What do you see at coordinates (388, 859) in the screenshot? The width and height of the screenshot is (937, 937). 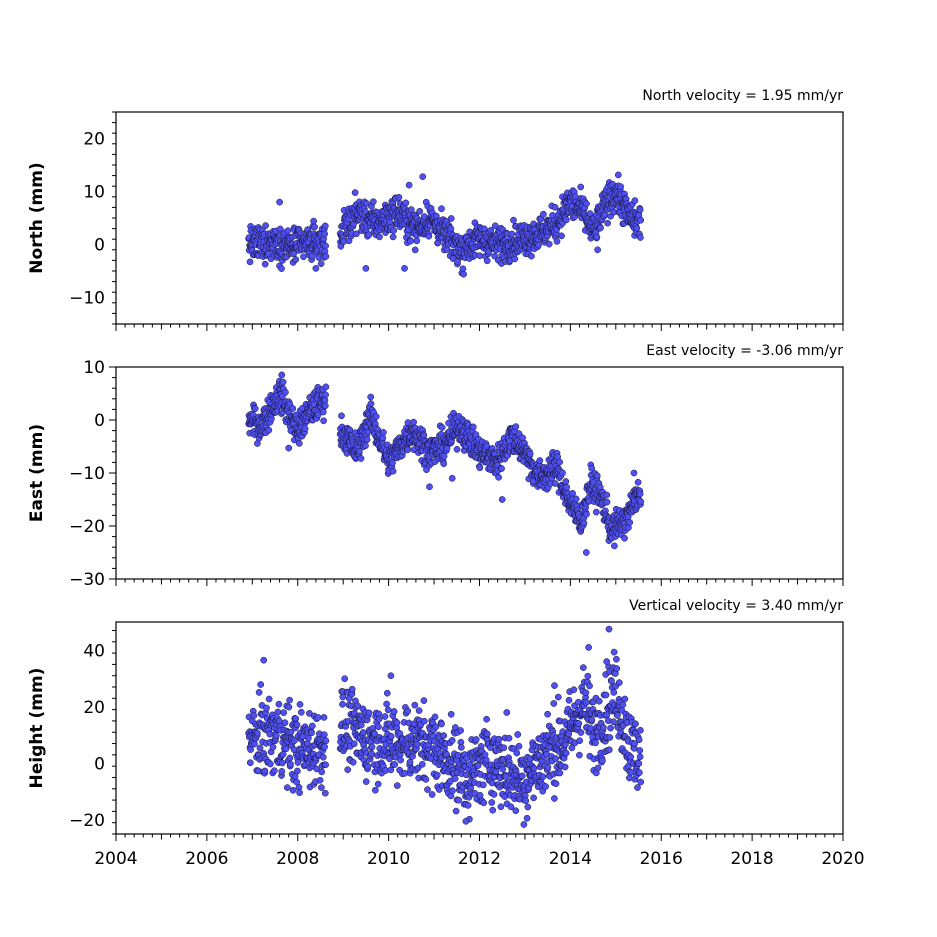 I see `height-x-tick-label: 2010` at bounding box center [388, 859].